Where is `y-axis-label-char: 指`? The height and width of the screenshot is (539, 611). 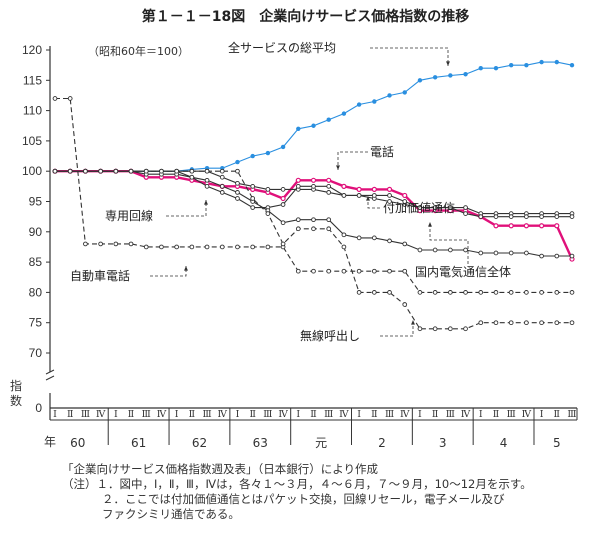 y-axis-label-char: 指 is located at coordinates (16, 385).